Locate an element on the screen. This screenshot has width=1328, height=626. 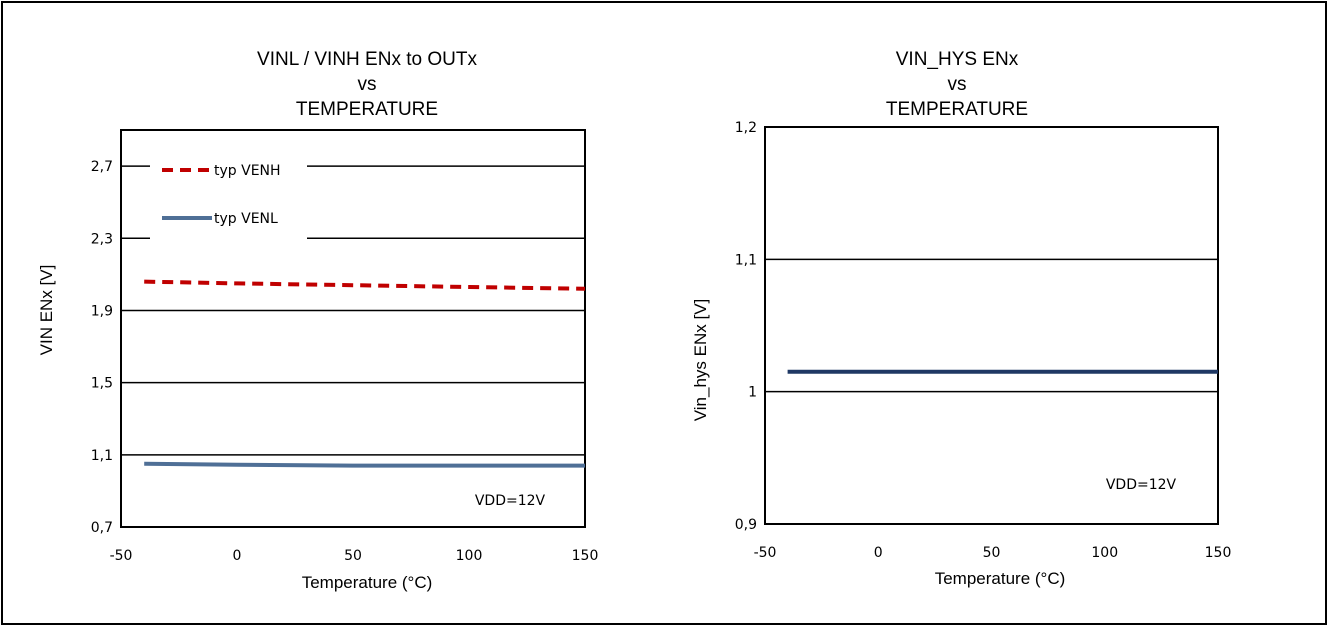
chart2-ytick-label: 1,1 is located at coordinates (746, 260).